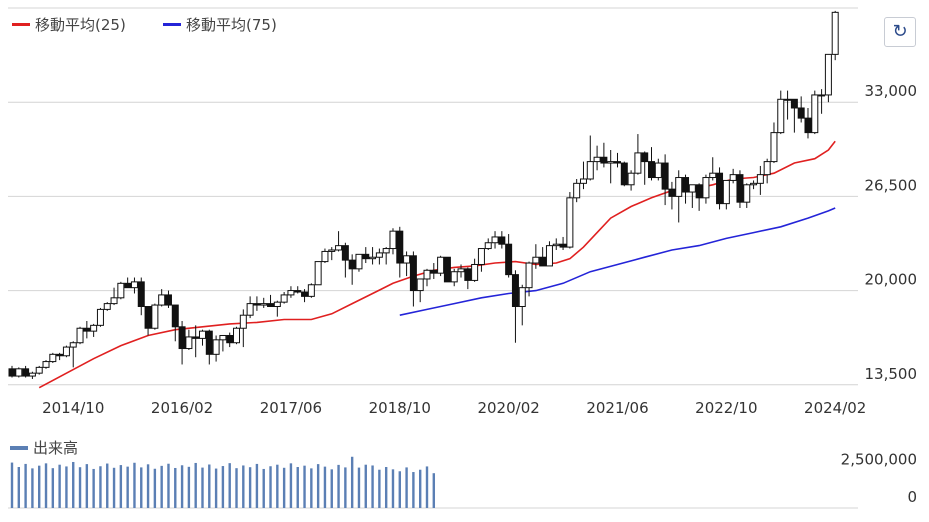 This screenshot has height=522, width=929. I want to click on x-tick-label: 2020/02, so click(508, 408).